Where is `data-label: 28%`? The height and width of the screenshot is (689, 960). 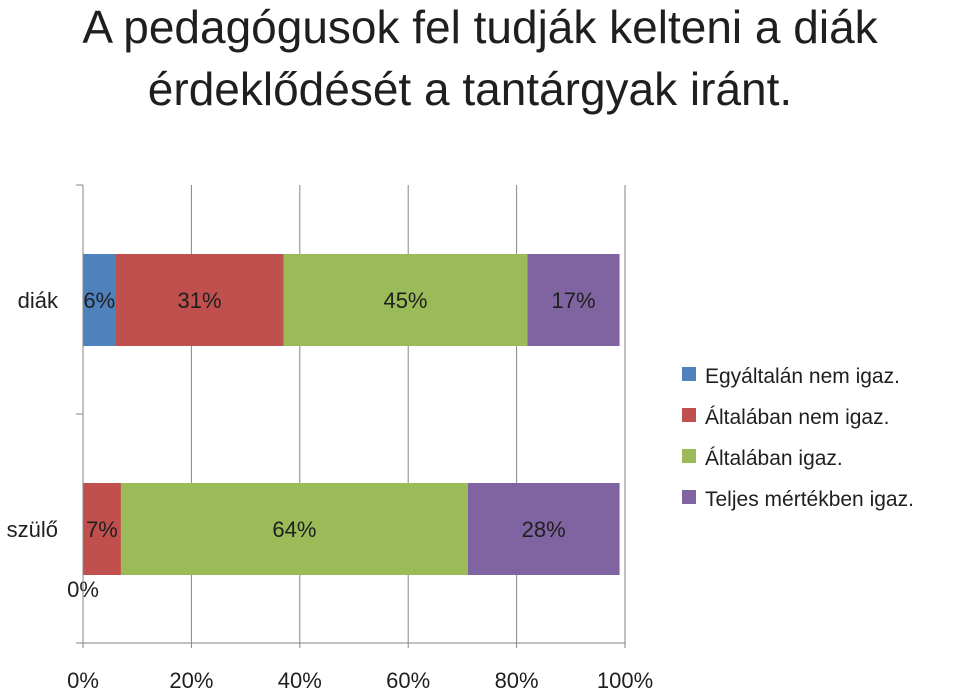
data-label: 28% is located at coordinates (544, 529).